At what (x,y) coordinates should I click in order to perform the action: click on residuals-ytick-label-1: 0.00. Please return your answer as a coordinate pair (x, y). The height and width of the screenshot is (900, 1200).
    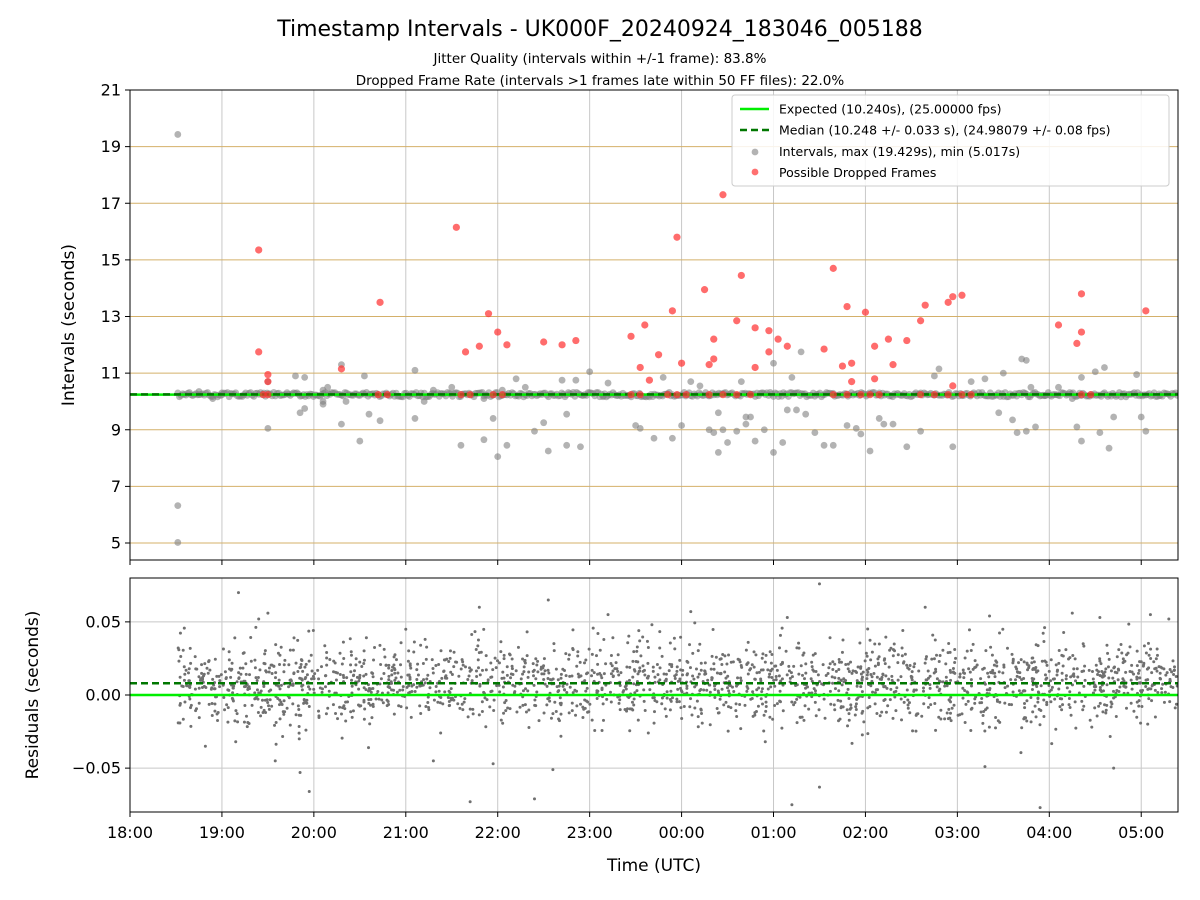
    Looking at the image, I should click on (103, 695).